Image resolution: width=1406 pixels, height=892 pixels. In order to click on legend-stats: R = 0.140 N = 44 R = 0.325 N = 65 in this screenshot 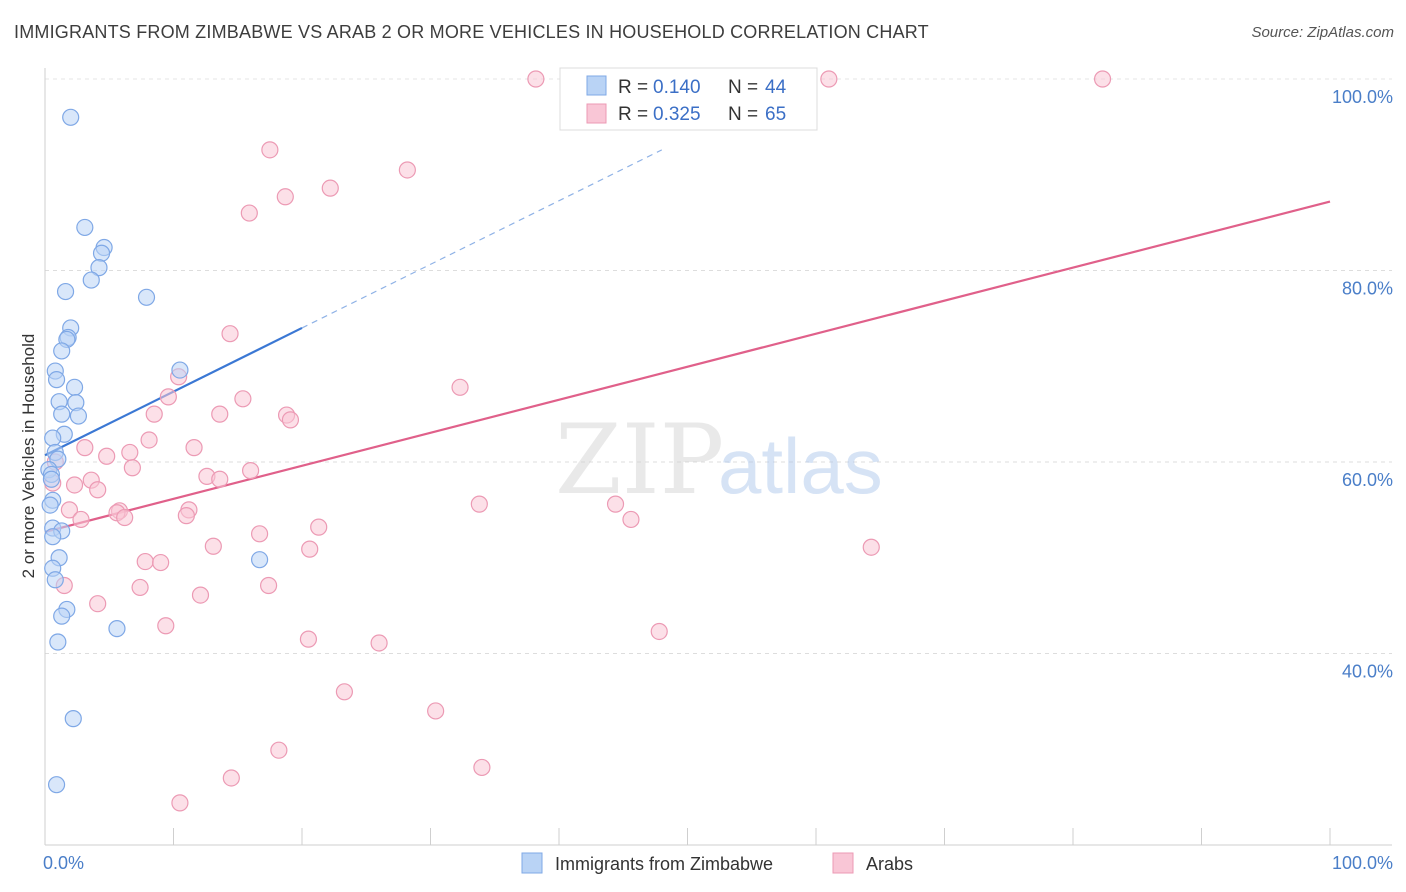, I will do `click(688, 99)`.